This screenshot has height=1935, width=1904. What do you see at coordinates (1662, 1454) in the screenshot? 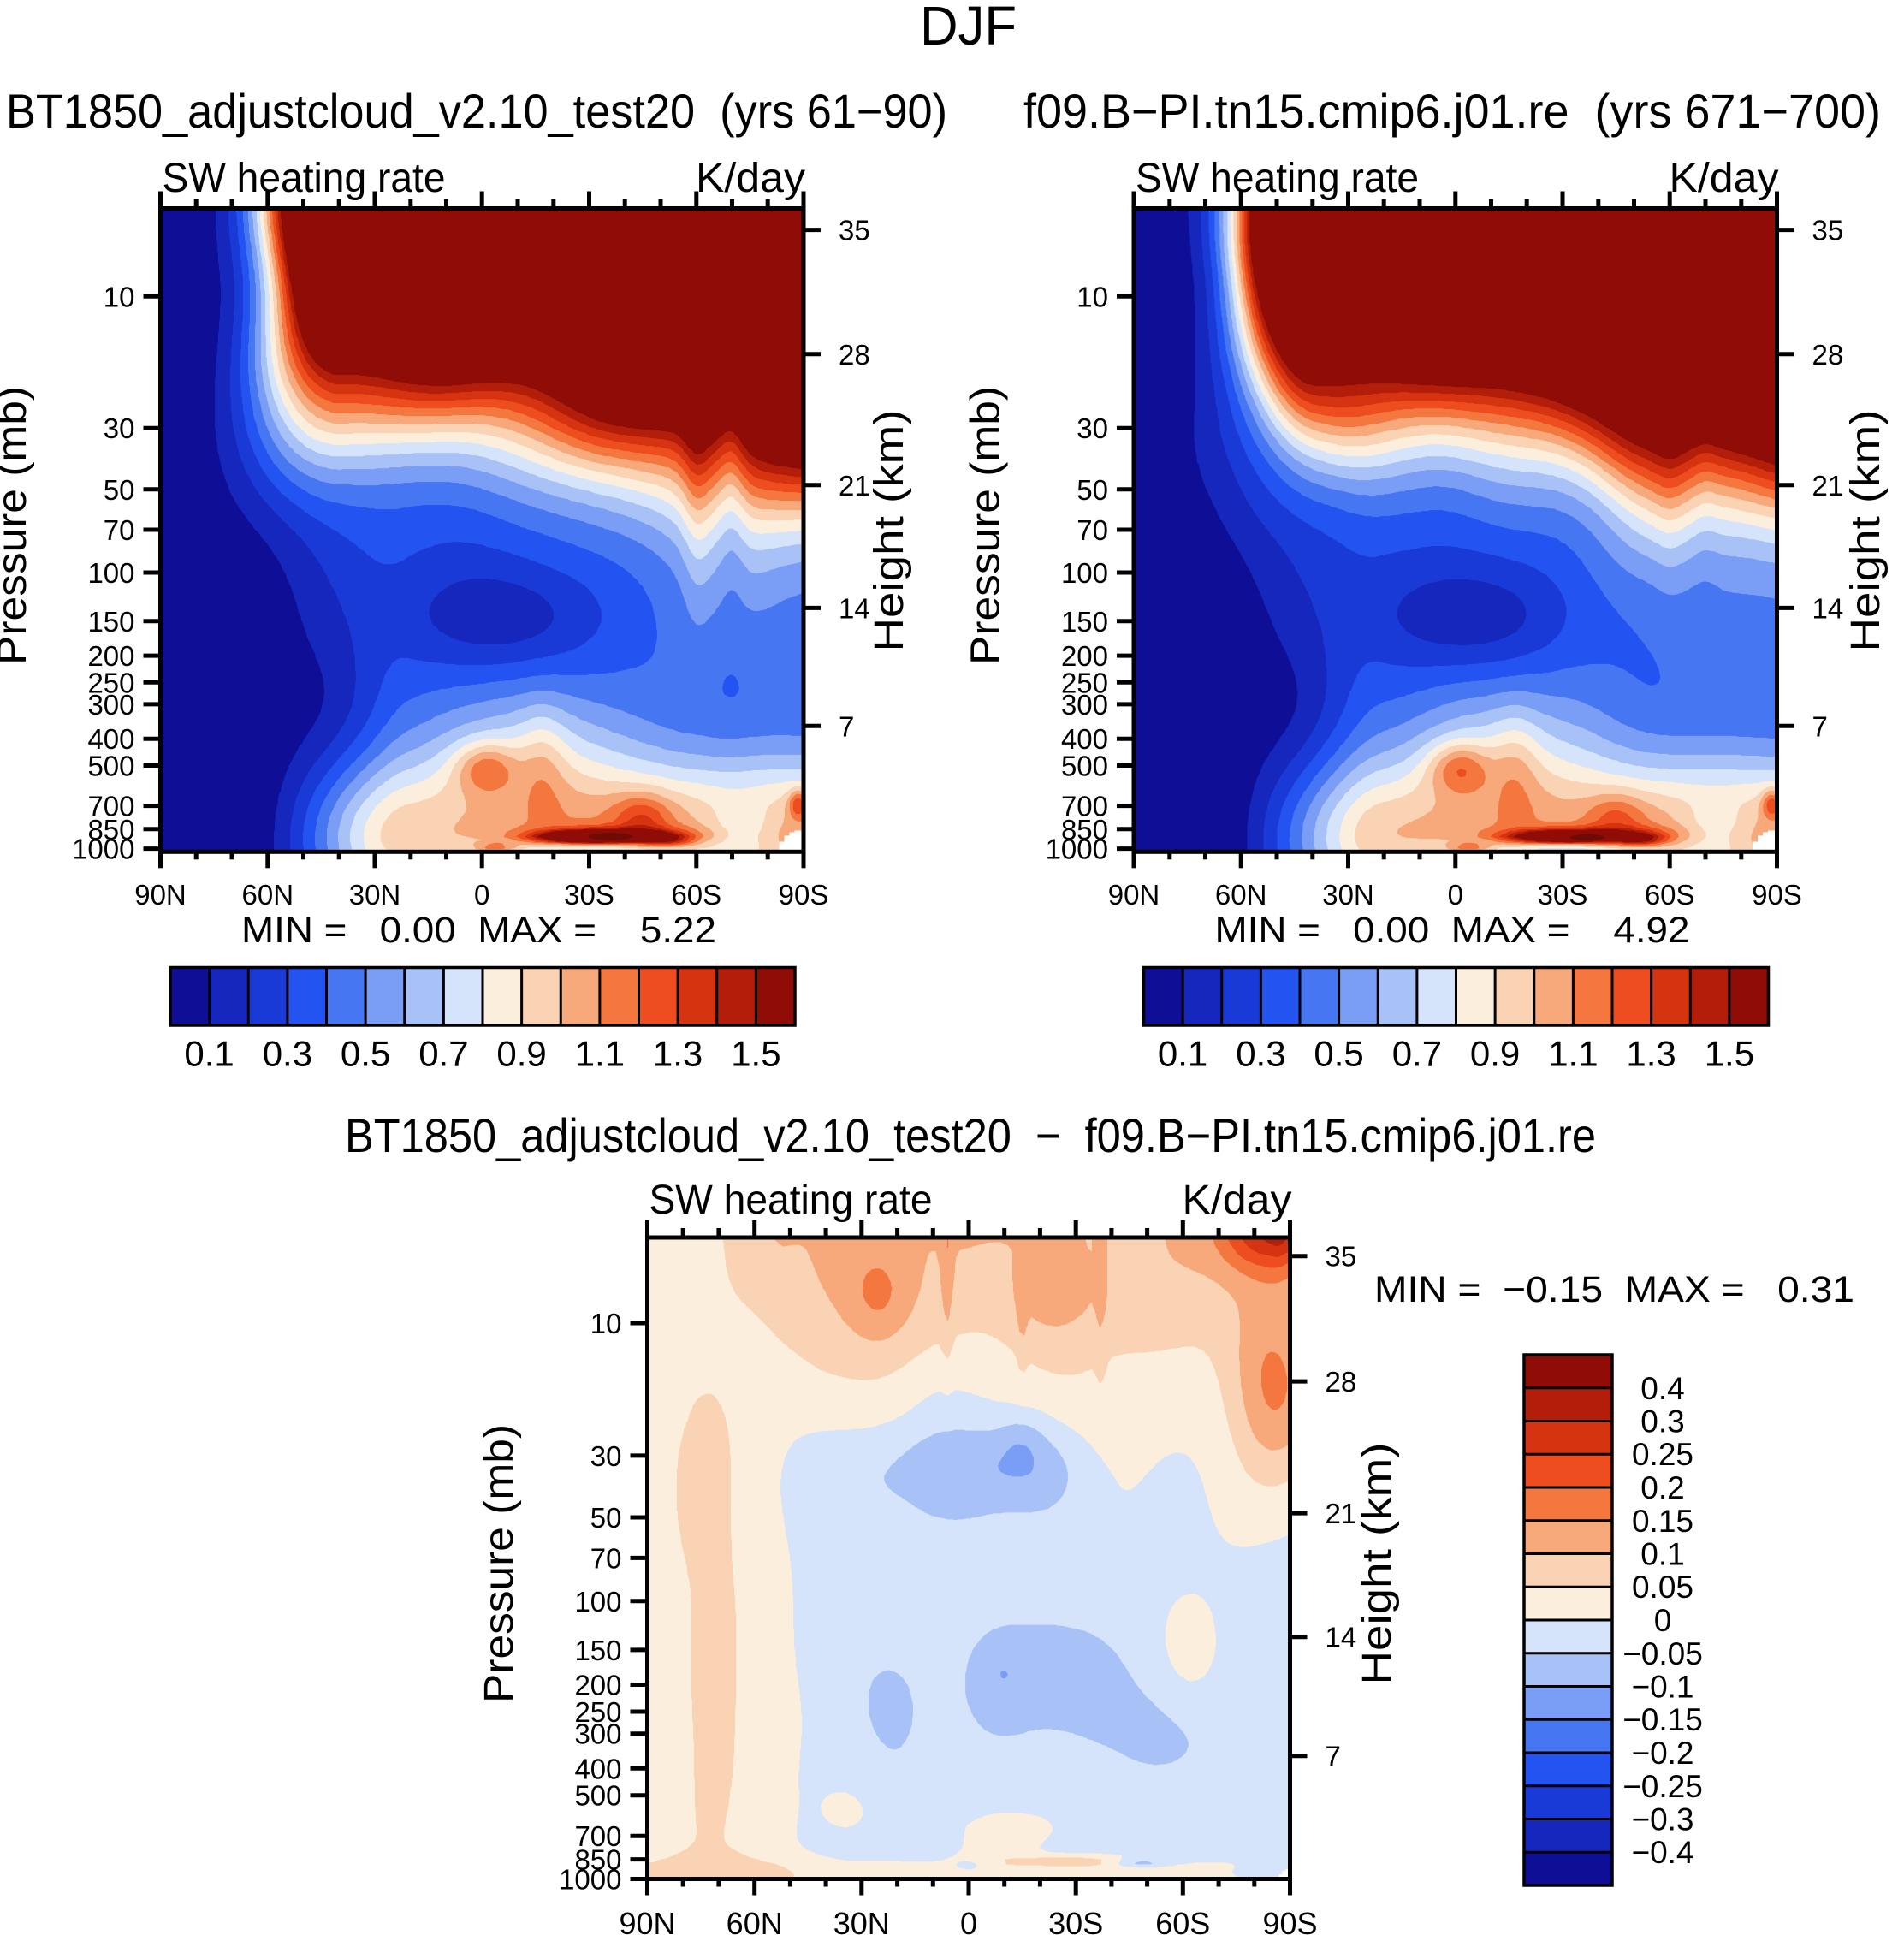
I see `svg-text: 0.25` at bounding box center [1662, 1454].